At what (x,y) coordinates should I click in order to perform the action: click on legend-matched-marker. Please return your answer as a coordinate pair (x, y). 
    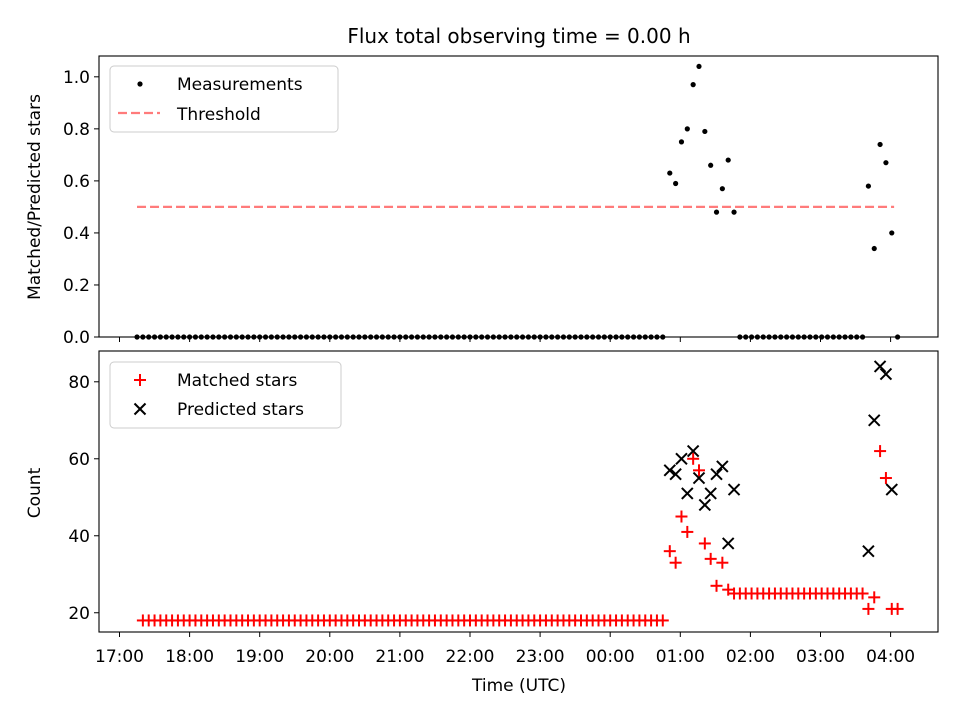
    Looking at the image, I should click on (140, 380).